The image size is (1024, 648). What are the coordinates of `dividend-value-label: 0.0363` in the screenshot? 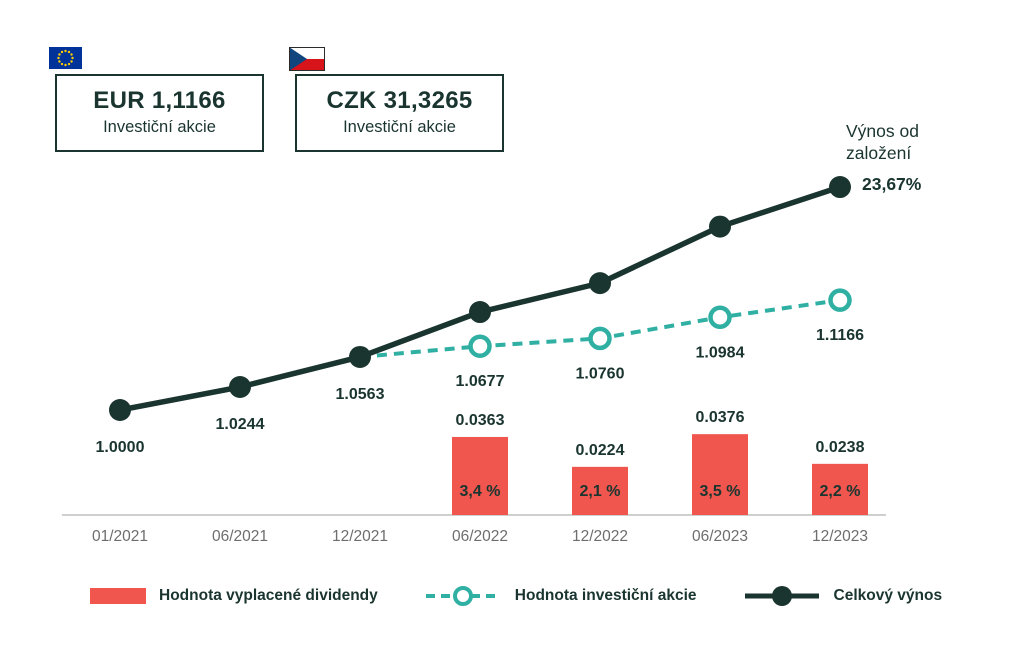 It's located at (480, 420).